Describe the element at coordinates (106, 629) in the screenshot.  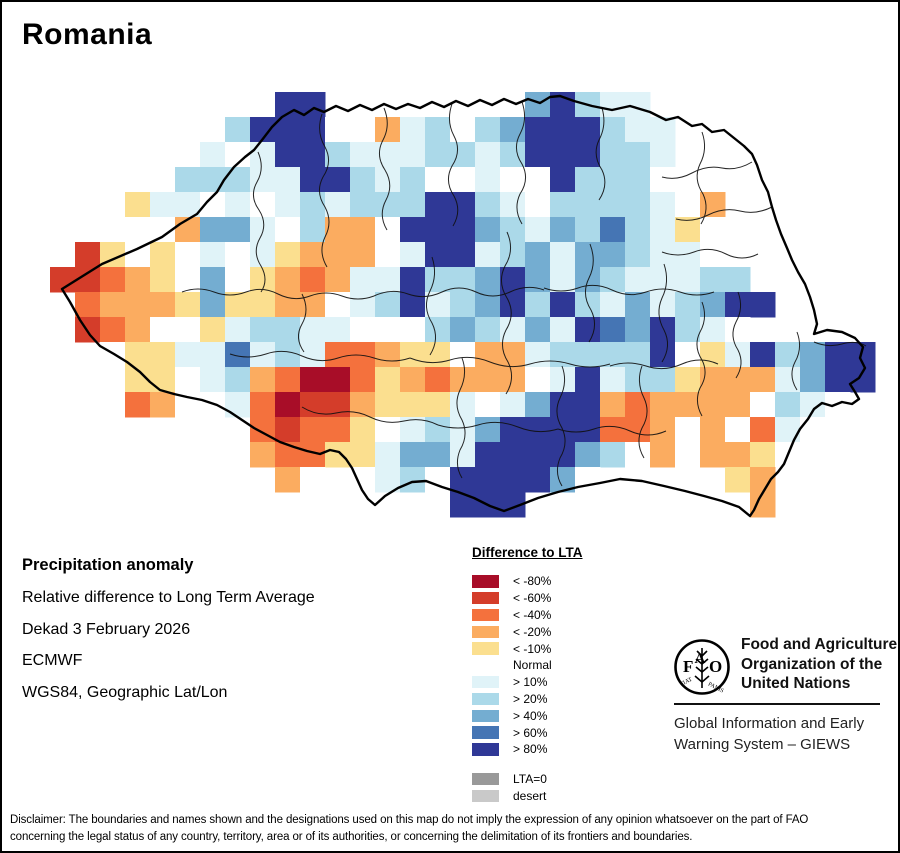
I see `info-line-dekad: Dekad 3 February 2026` at that location.